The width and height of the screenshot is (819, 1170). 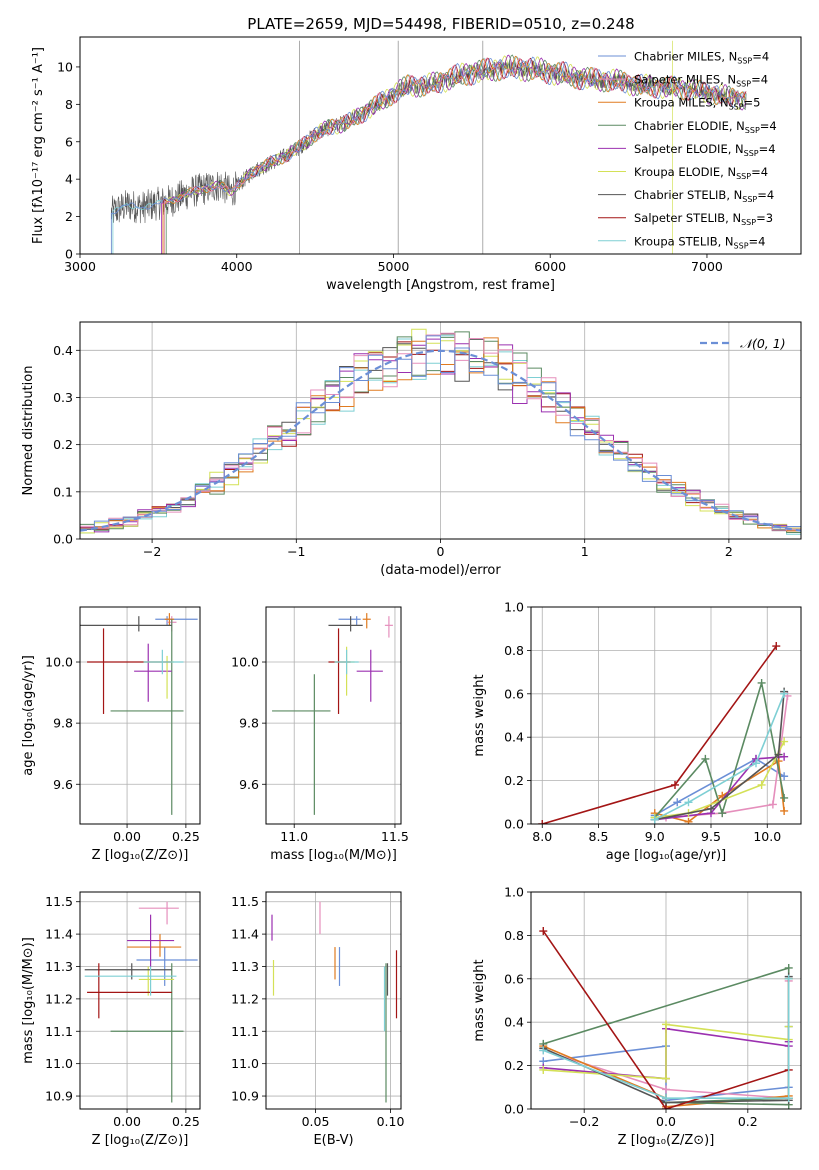 I want to click on y-tick-label: 9.8, so click(x=249, y=723).